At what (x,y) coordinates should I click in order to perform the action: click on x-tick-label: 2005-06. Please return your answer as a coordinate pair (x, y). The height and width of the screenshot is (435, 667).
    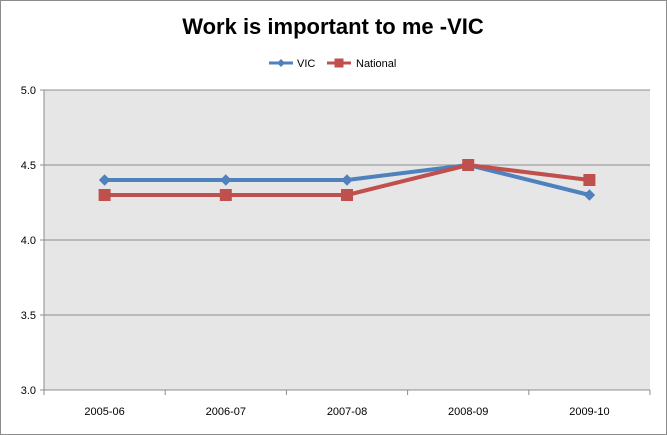
    Looking at the image, I should click on (104, 412).